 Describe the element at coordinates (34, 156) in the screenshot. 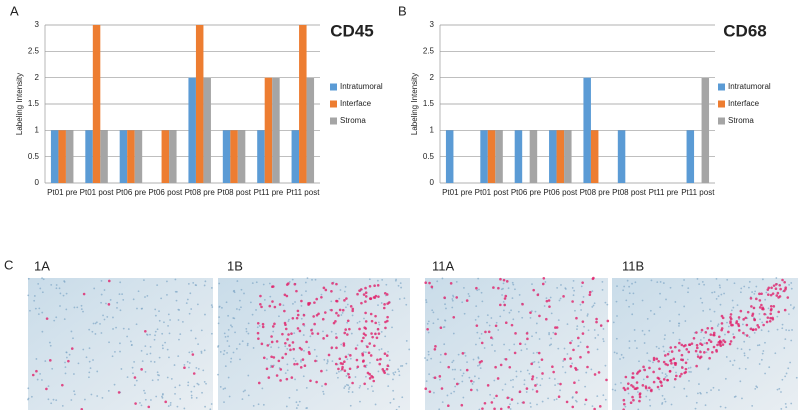

I see `y-tick-label: 0.5` at that location.